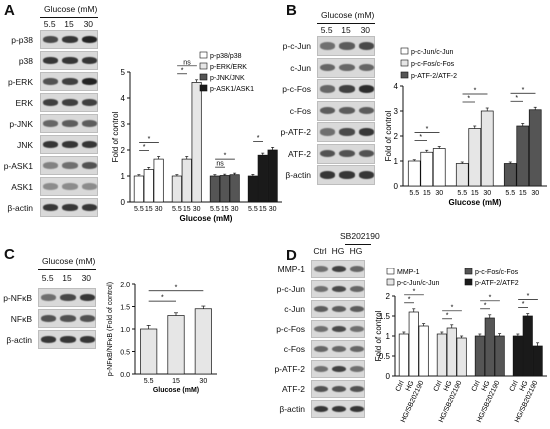  I want to click on blot-row-p-nf-b, so click(67, 297).